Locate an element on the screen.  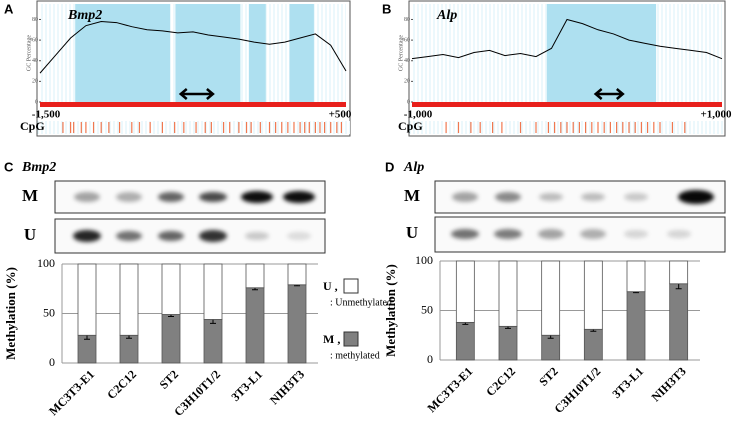
panel-label: D is located at coordinates (389, 166).